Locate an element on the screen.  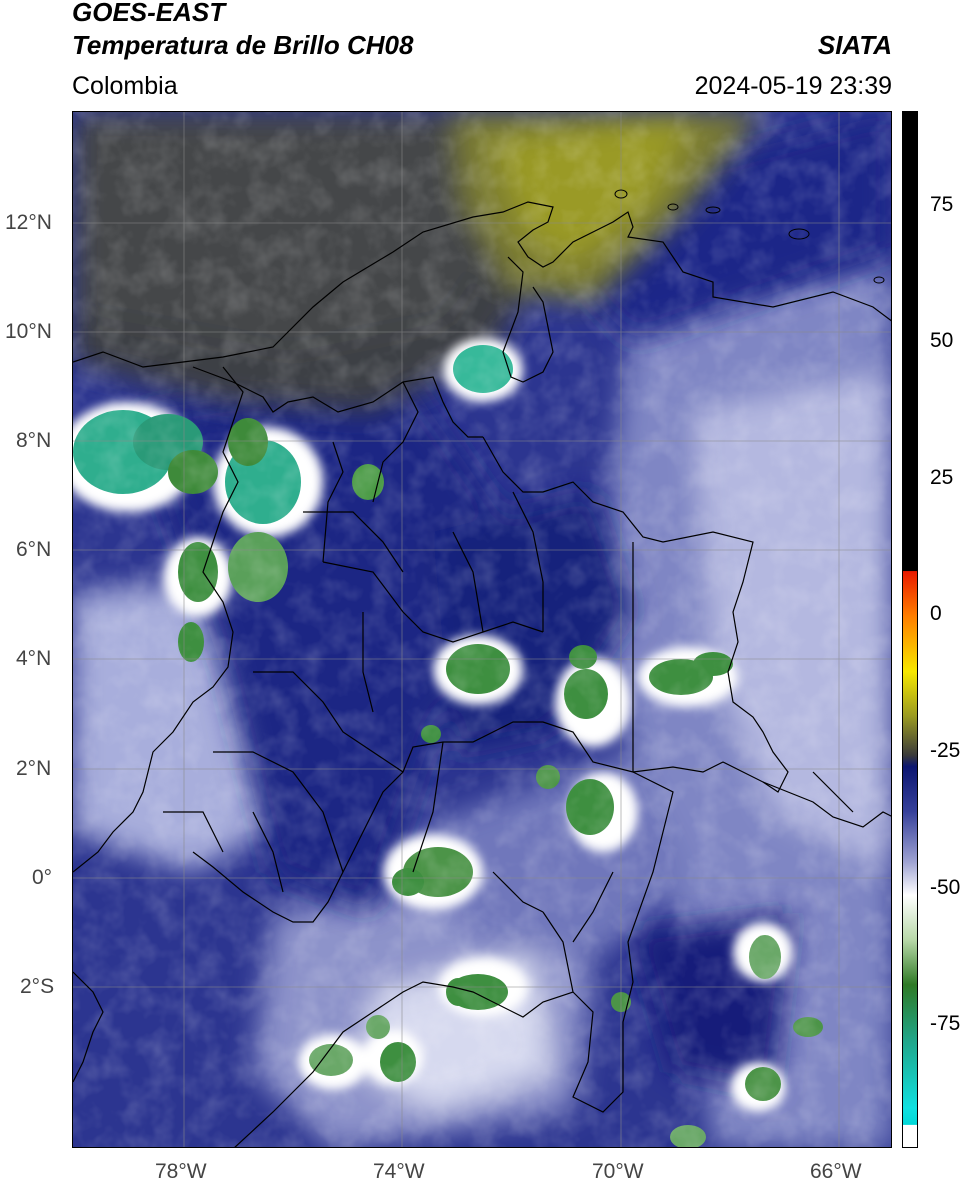
product-title: Temperatura de Brillo CH08 is located at coordinates (243, 45).